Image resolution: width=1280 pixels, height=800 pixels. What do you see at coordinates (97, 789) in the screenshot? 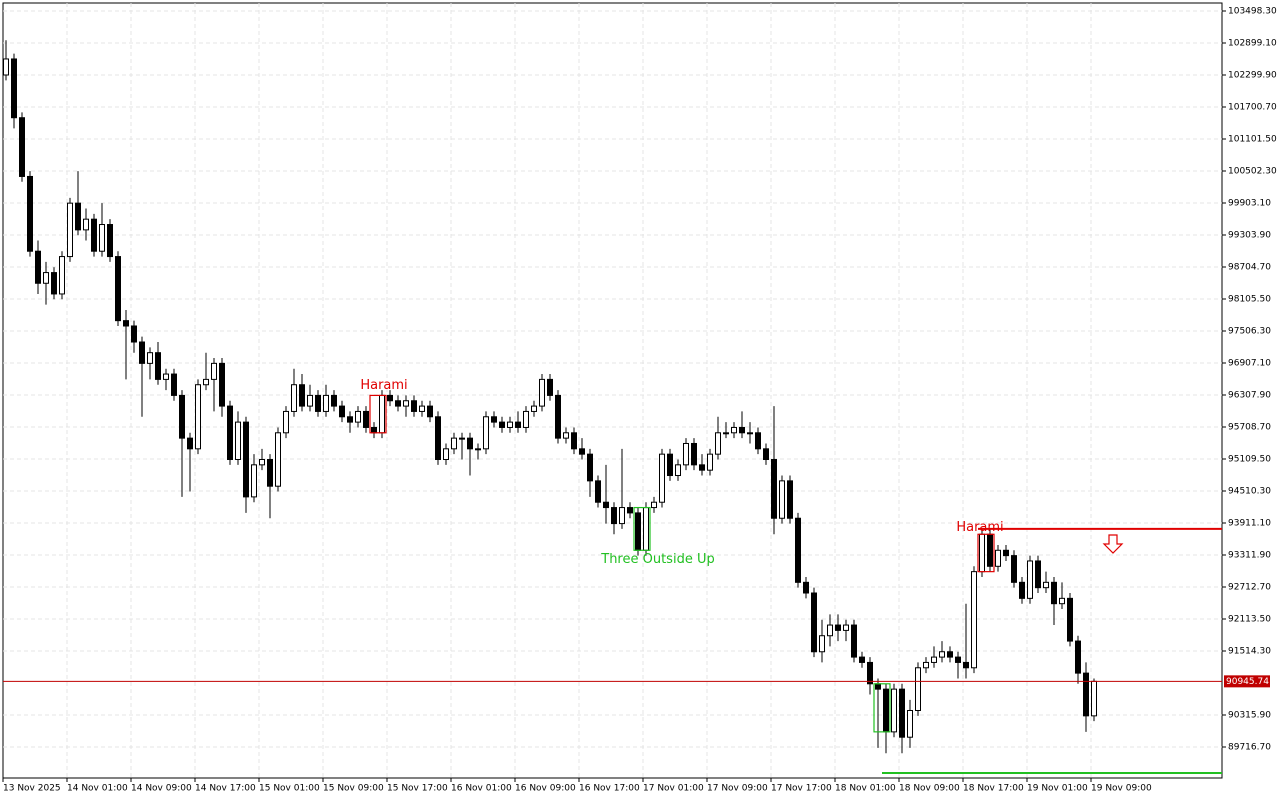
I see `x-tick-label: 14 Nov 01:00` at bounding box center [97, 789].